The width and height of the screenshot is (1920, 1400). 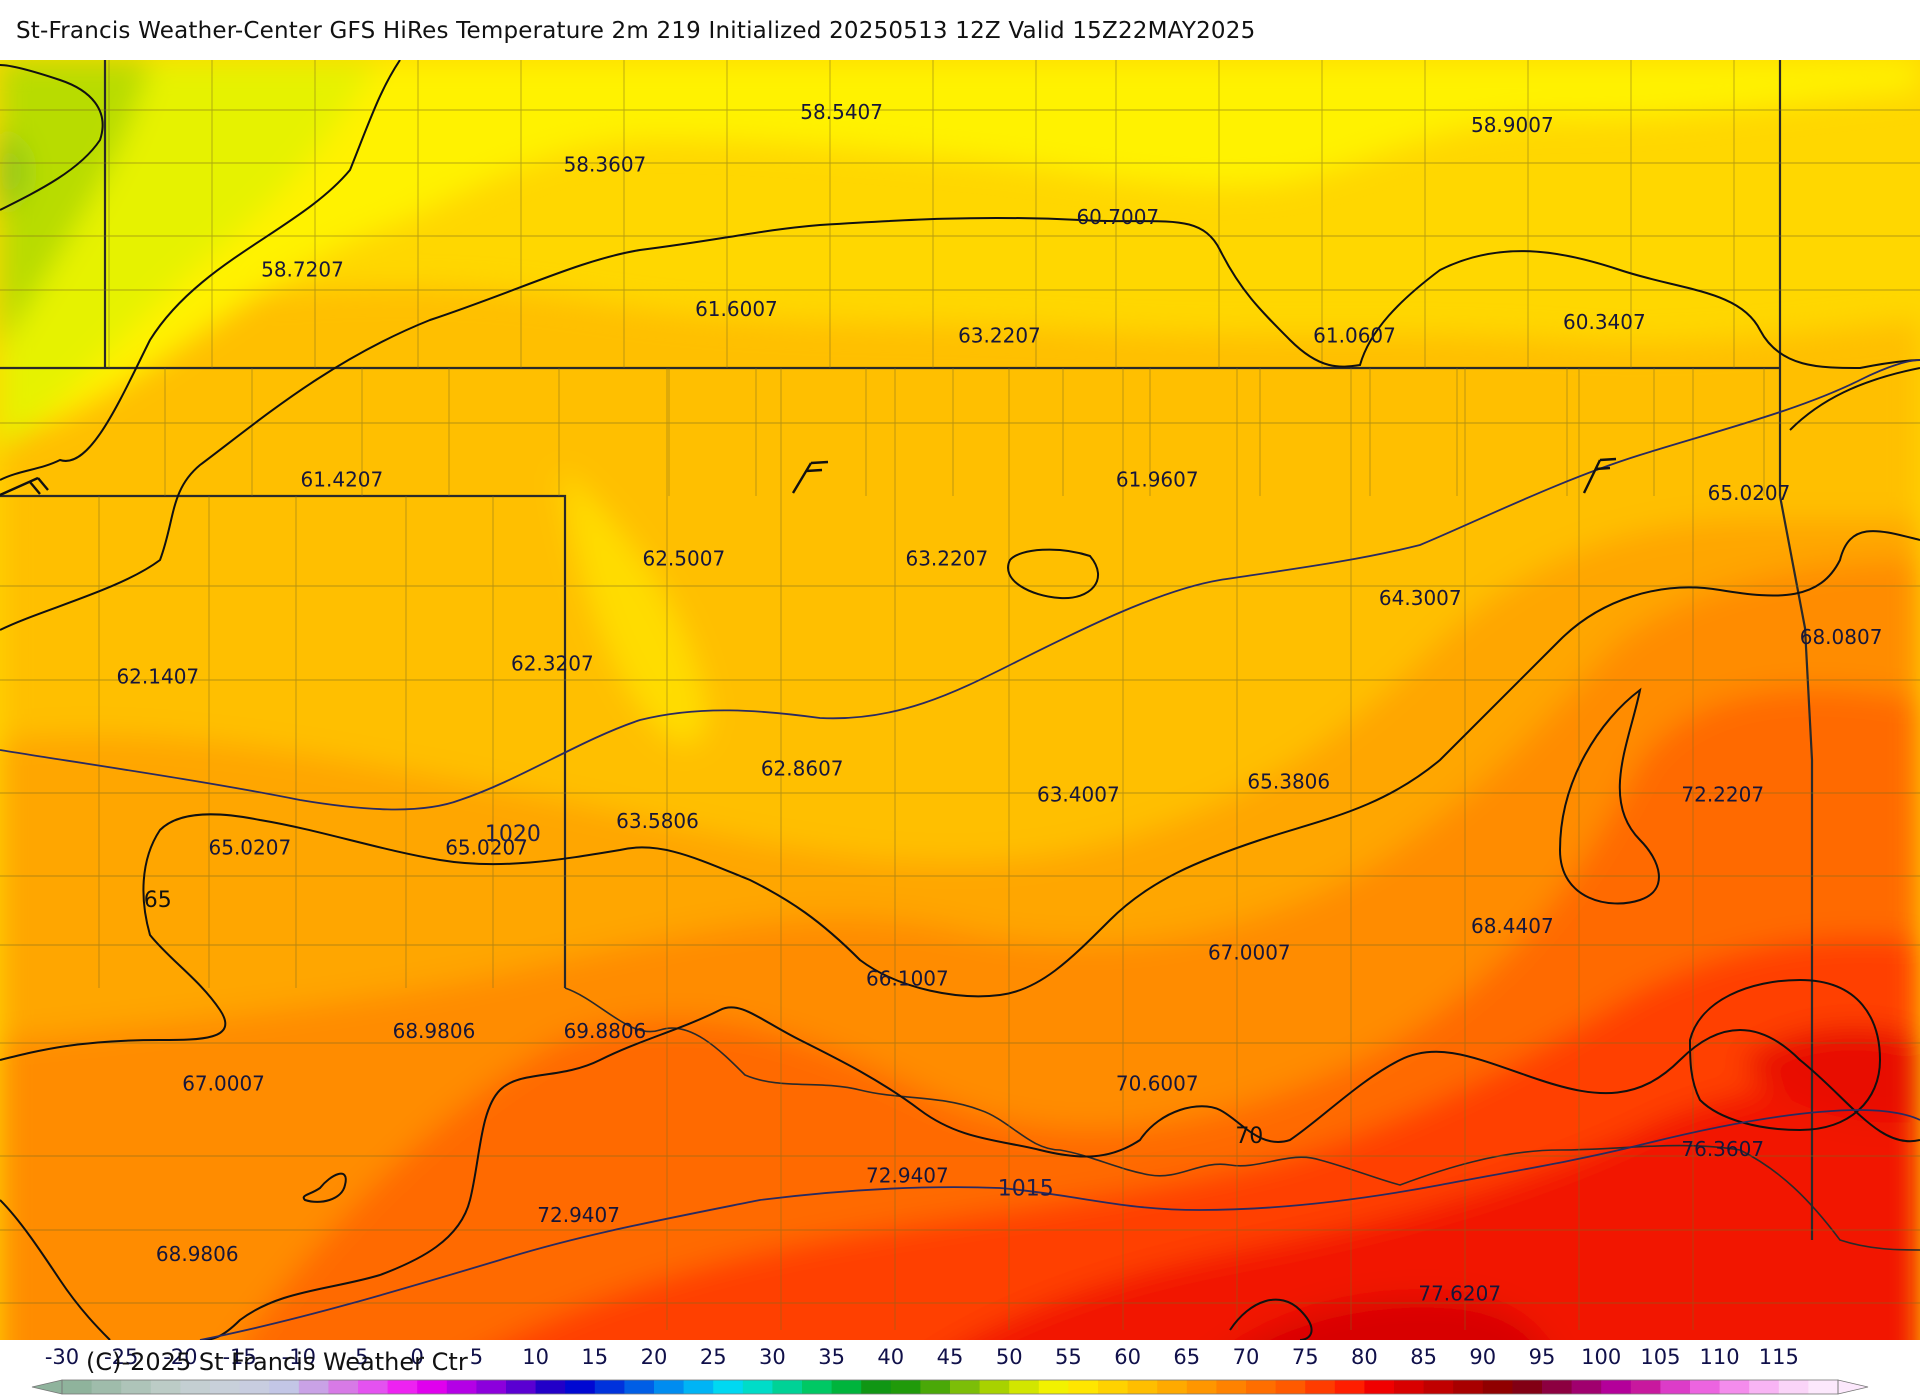 I want to click on temperature-value-label: 63.5806, so click(x=657, y=821).